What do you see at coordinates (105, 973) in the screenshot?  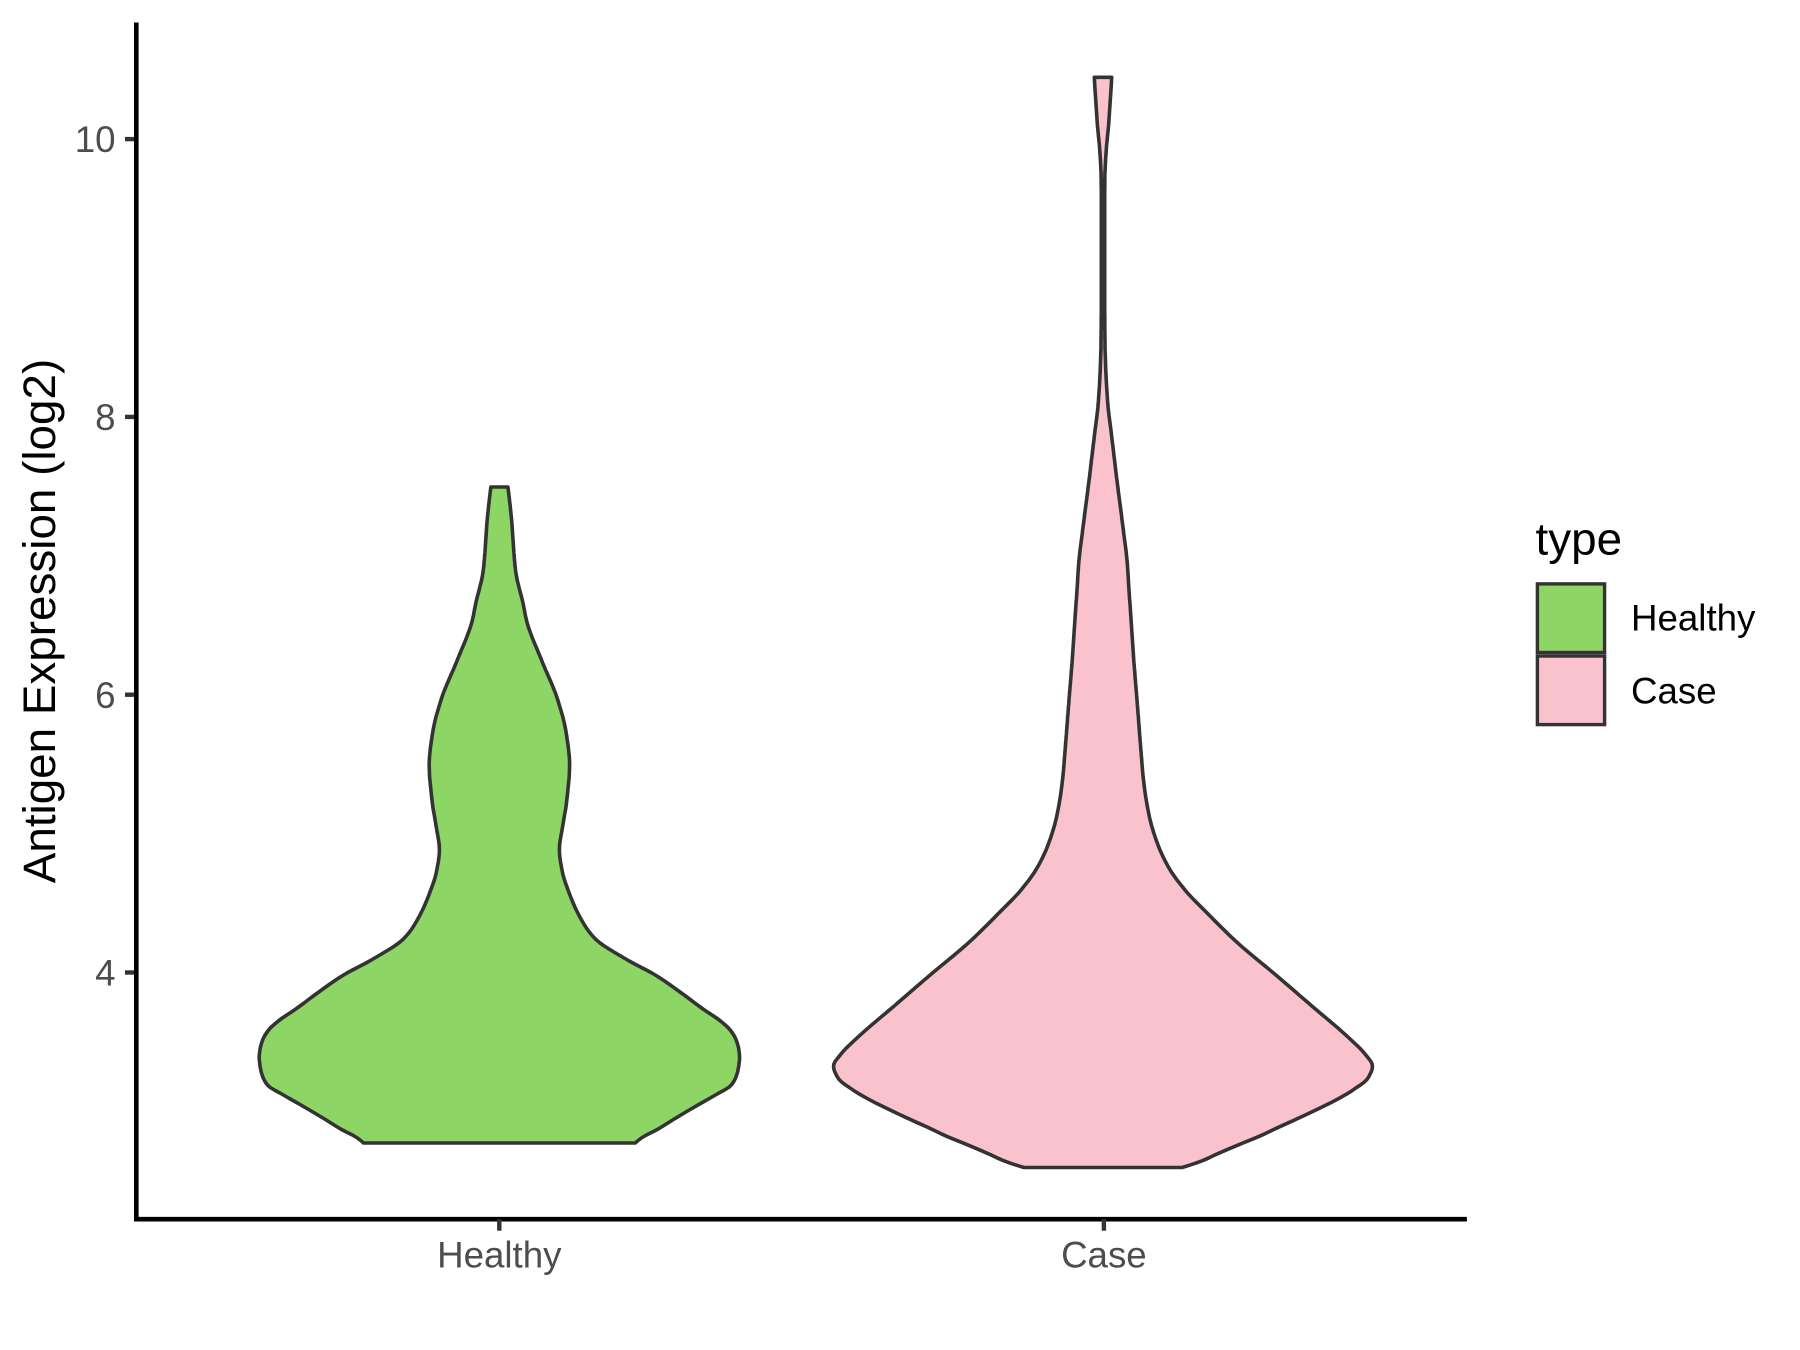 I see `svg-text: 4` at bounding box center [105, 973].